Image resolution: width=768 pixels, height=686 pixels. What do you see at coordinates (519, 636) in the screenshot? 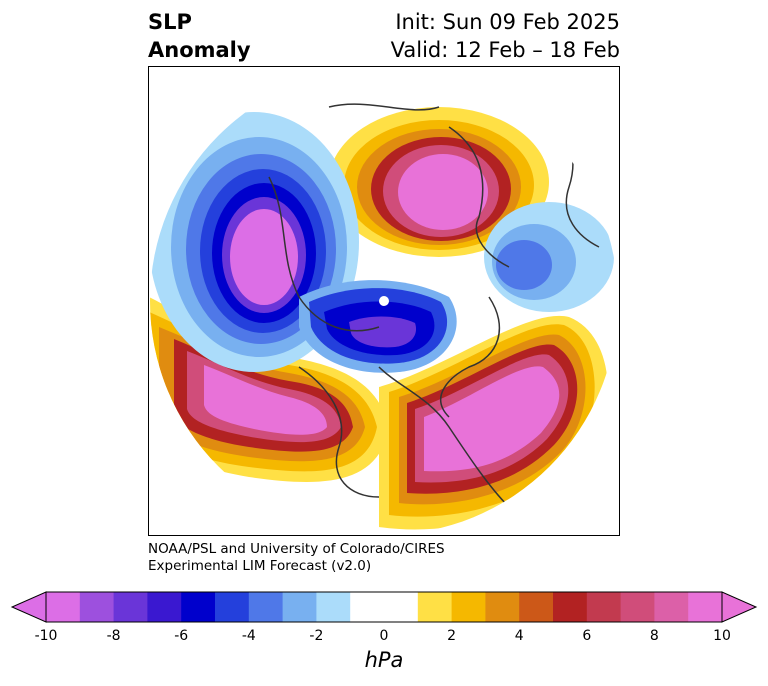
I see `colorbar-tick-label: 4` at bounding box center [519, 636].